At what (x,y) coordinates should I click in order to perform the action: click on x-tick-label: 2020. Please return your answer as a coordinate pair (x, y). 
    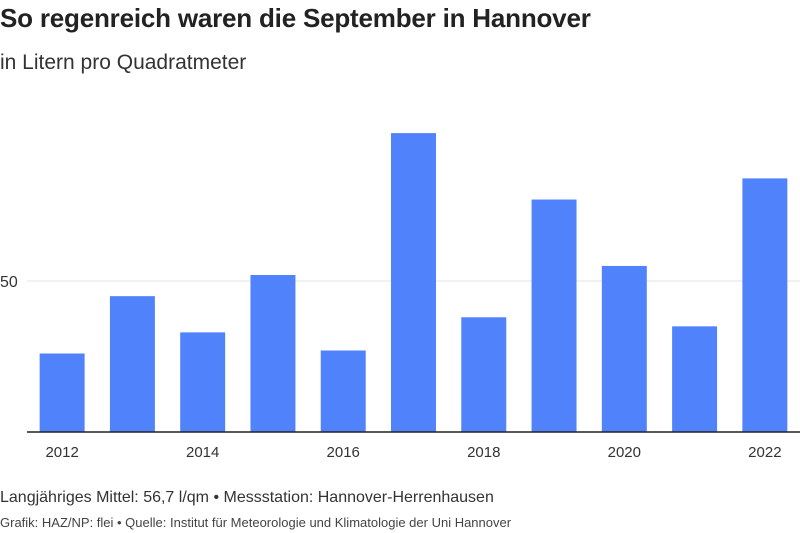
    Looking at the image, I should click on (624, 452).